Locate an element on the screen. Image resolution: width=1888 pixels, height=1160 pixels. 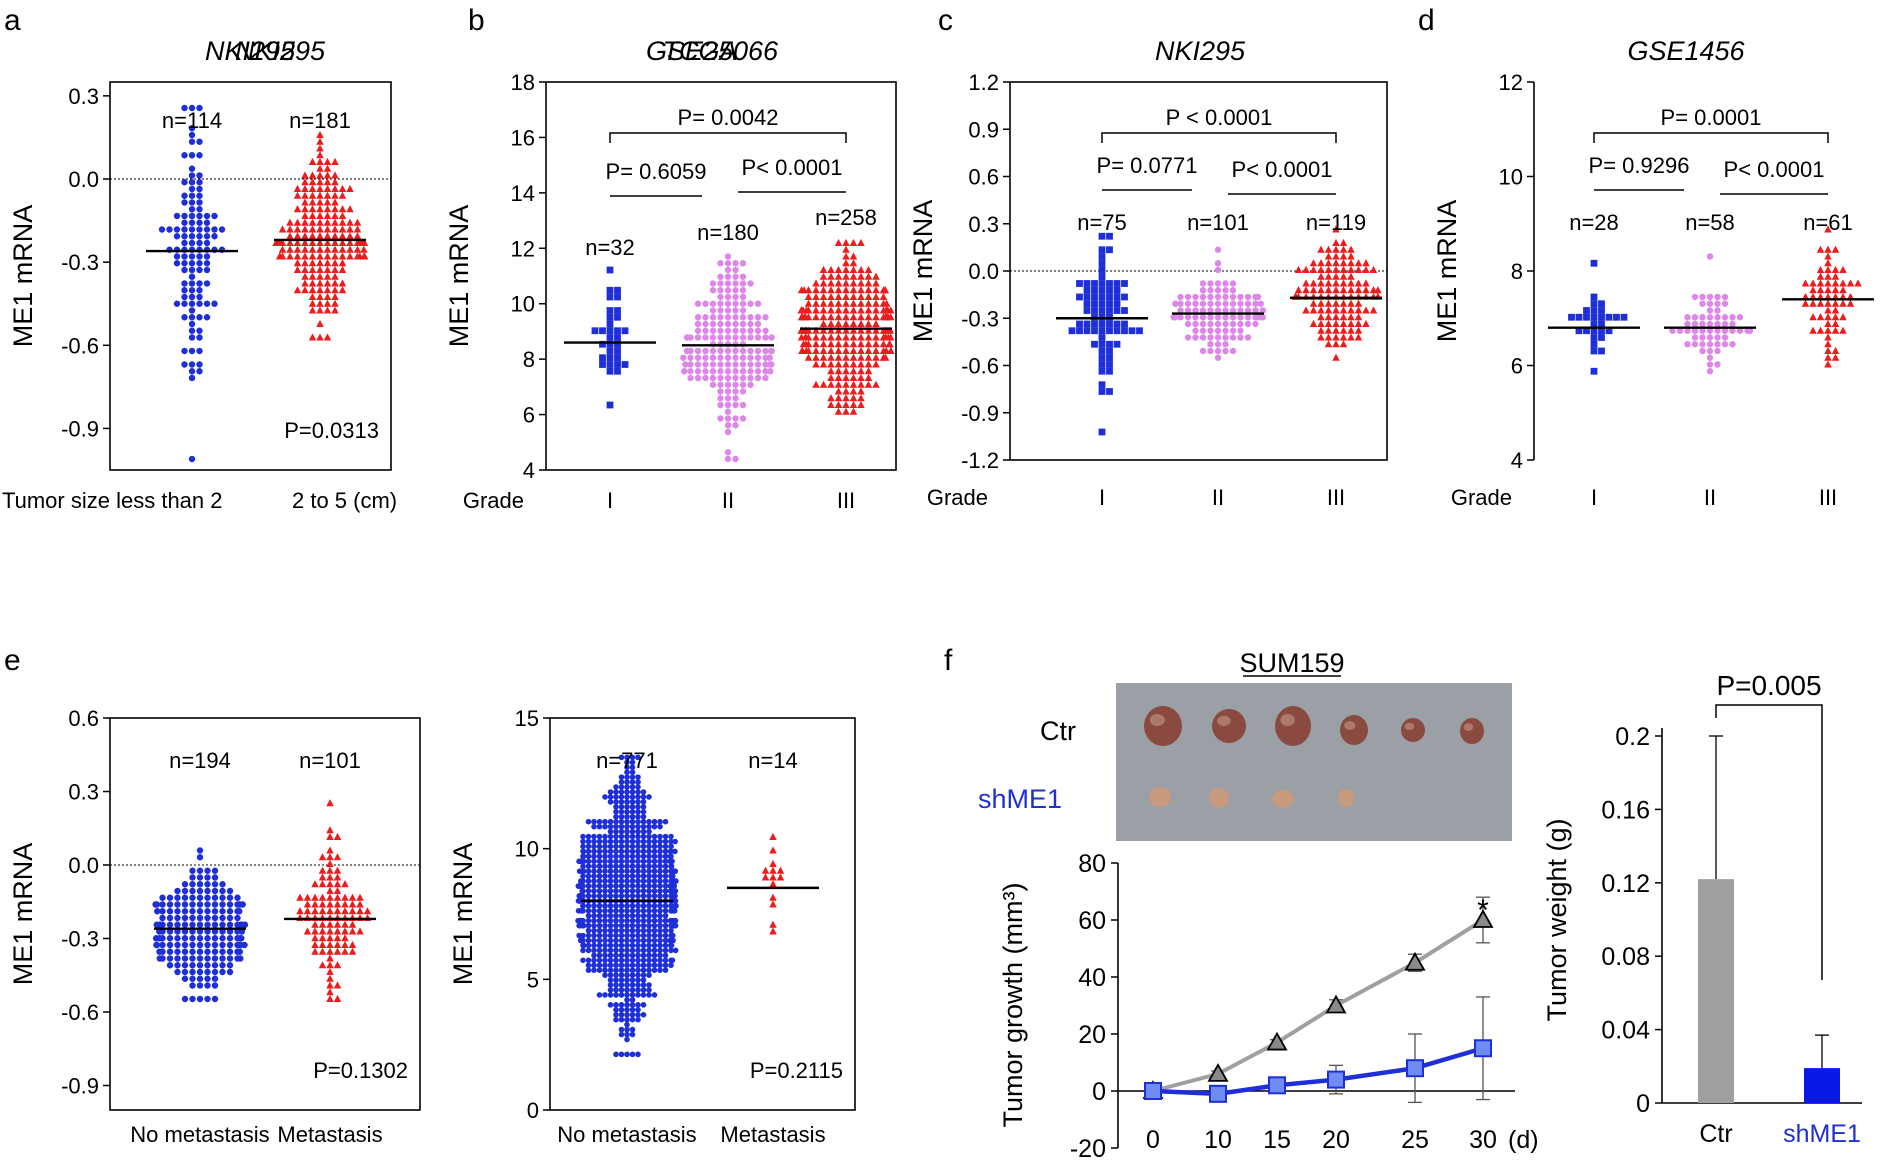
x-tick-label: 20 is located at coordinates (1336, 1140).